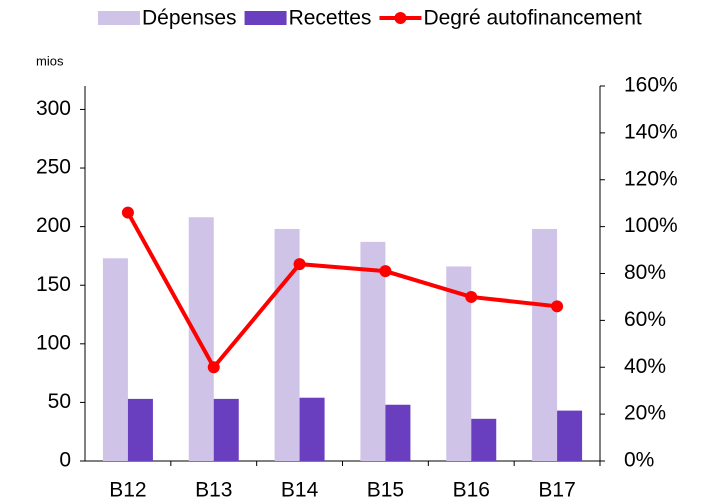 This screenshot has height=502, width=714. I want to click on y2-tick-label: 40%, so click(645, 366).